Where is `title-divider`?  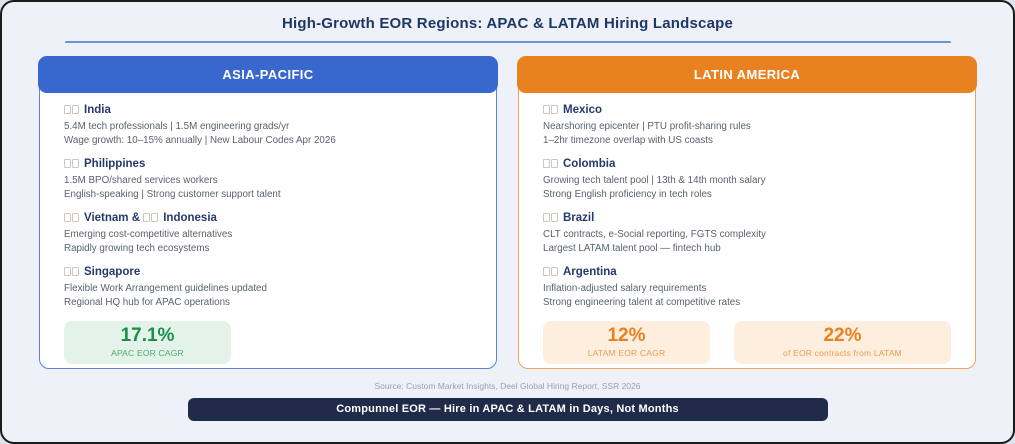
title-divider is located at coordinates (507, 42).